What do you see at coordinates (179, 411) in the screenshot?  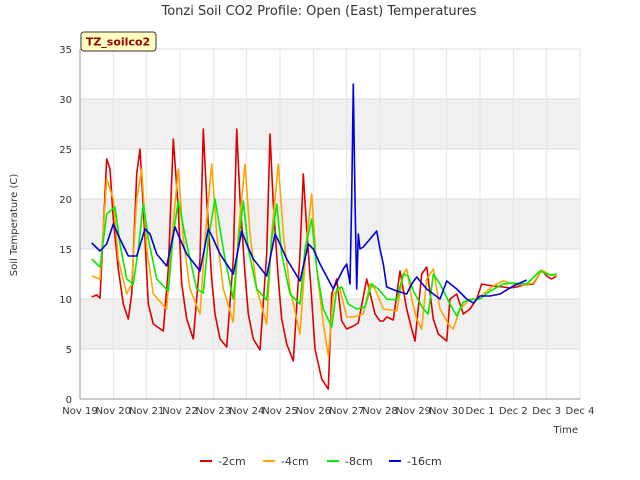 I see `x-tick-label: Nov 22` at bounding box center [179, 411].